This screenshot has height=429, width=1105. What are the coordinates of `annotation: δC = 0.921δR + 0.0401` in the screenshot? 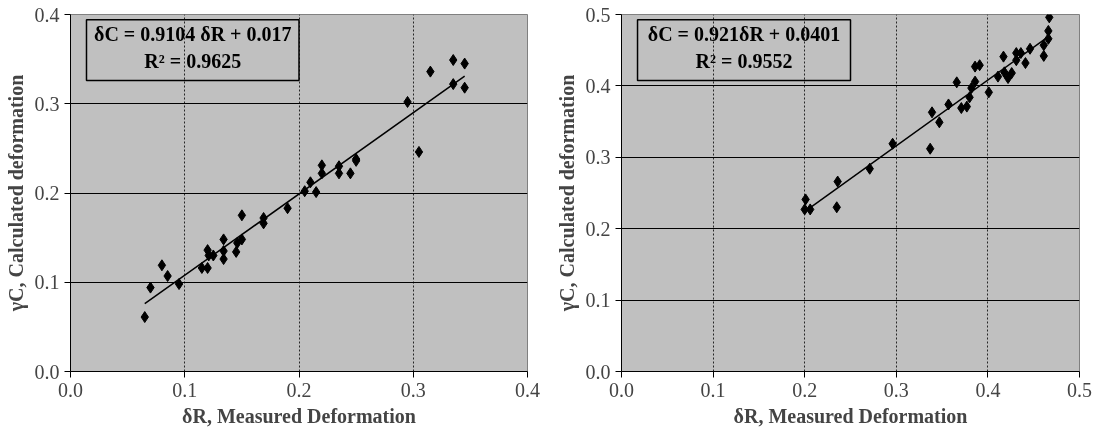 It's located at (744, 34).